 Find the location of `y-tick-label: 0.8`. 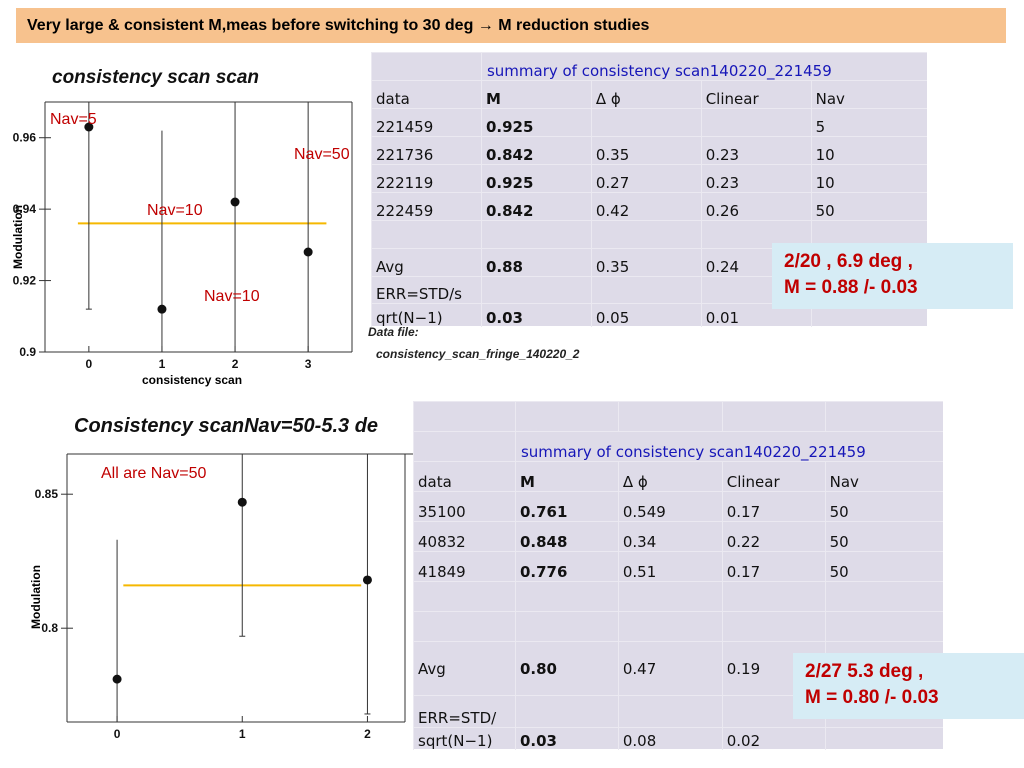

y-tick-label: 0.8 is located at coordinates (49, 628).